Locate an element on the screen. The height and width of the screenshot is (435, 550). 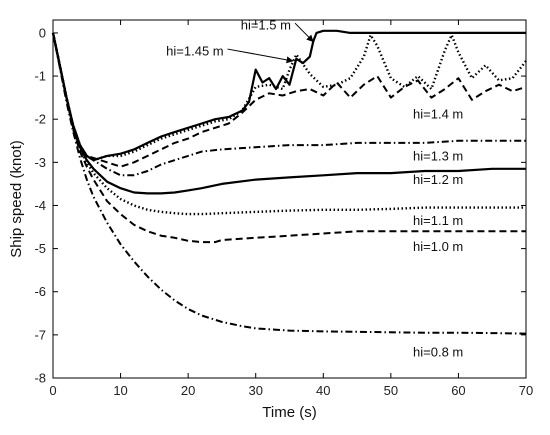
annotation-hi-1-4-m: hi=1.4 m is located at coordinates (438, 114).